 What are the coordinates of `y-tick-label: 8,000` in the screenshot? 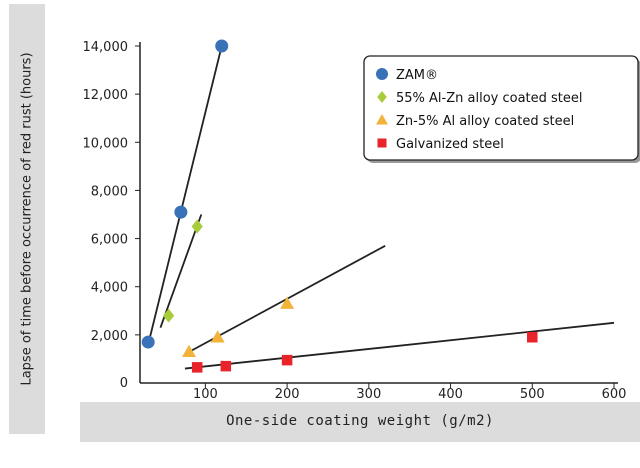 It's located at (109, 191).